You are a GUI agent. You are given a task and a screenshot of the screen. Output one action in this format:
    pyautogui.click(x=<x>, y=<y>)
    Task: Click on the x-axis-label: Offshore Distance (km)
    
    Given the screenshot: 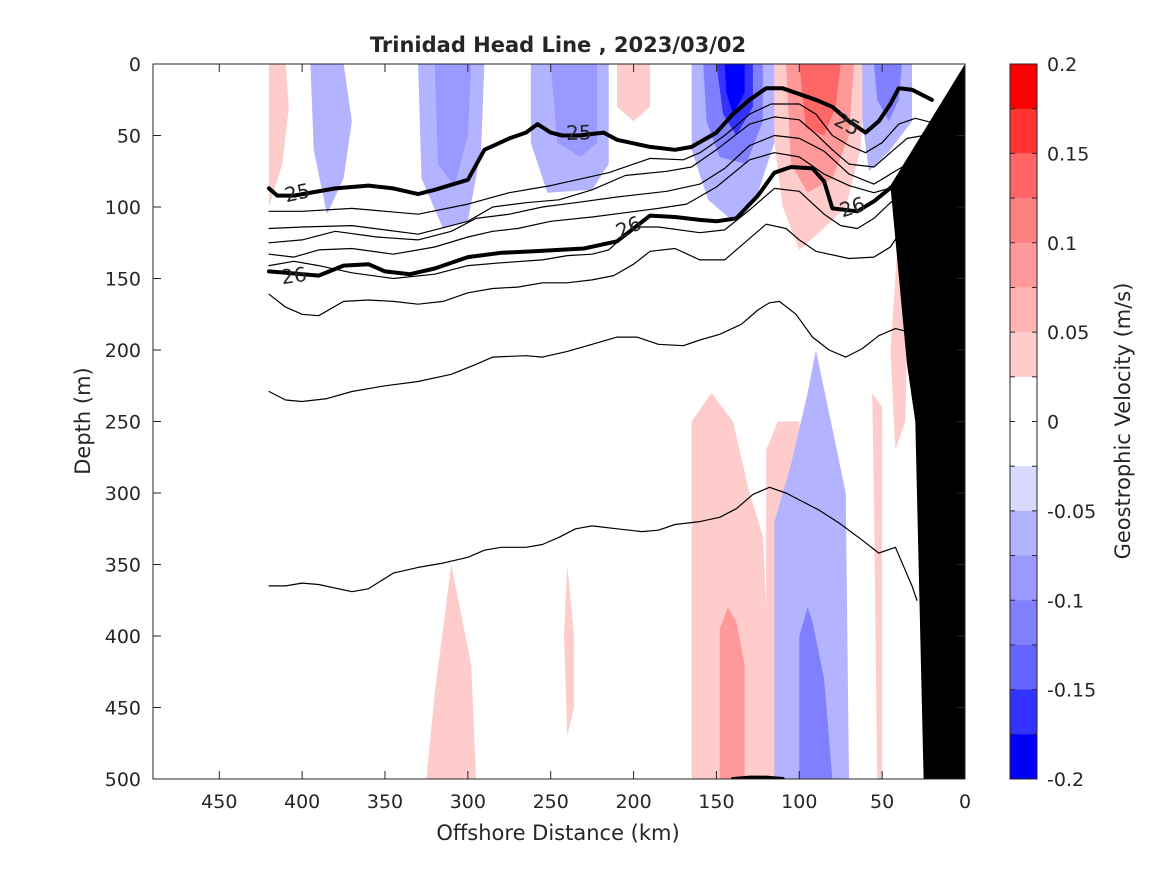 What is the action you would take?
    pyautogui.click(x=557, y=833)
    